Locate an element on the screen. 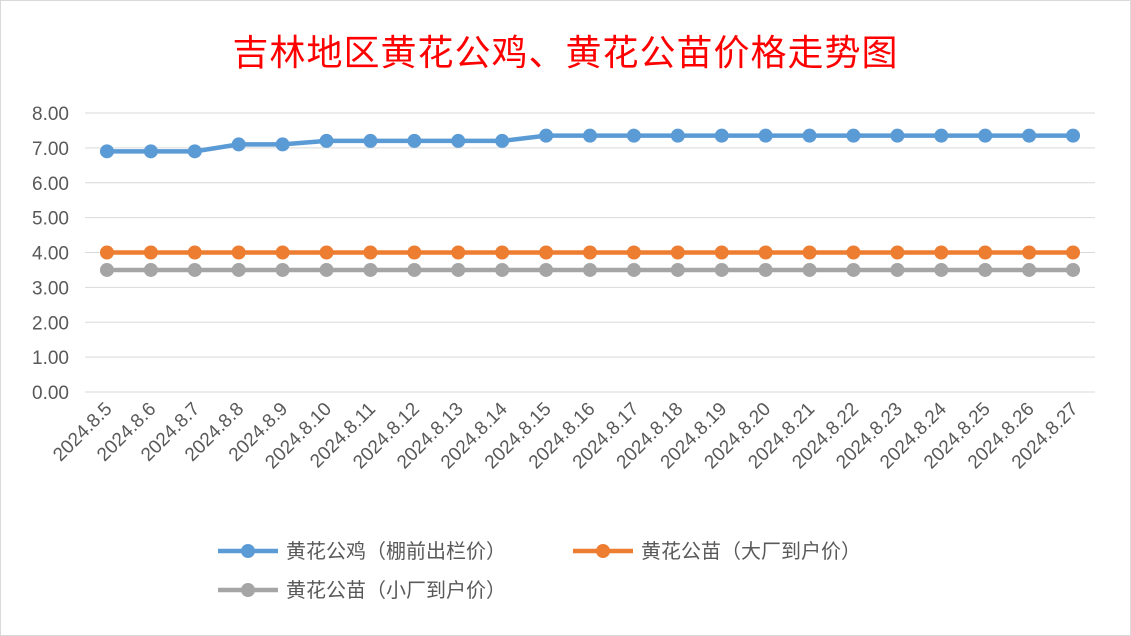  y-tick-label: 5.00 is located at coordinates (50, 219).